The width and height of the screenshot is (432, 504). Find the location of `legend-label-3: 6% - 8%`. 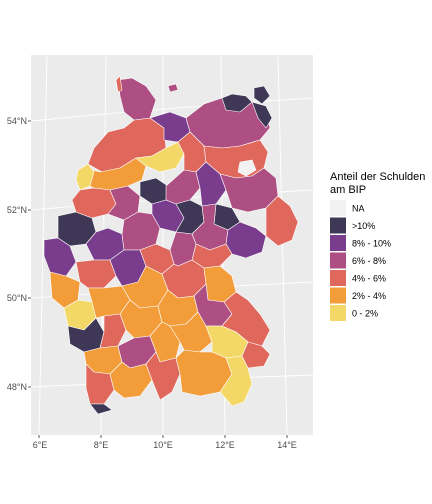

legend-label-3: 6% - 8% is located at coordinates (369, 261).